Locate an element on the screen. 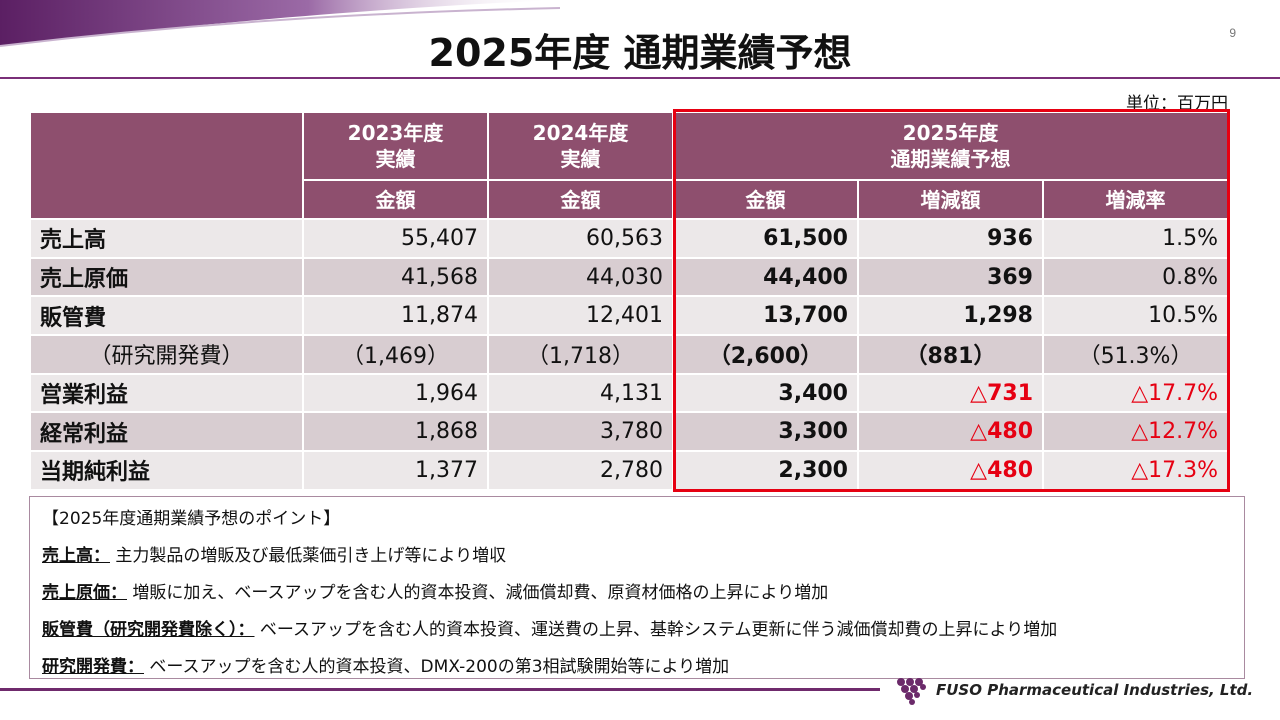  row-label: 売上原価 is located at coordinates (166, 277).